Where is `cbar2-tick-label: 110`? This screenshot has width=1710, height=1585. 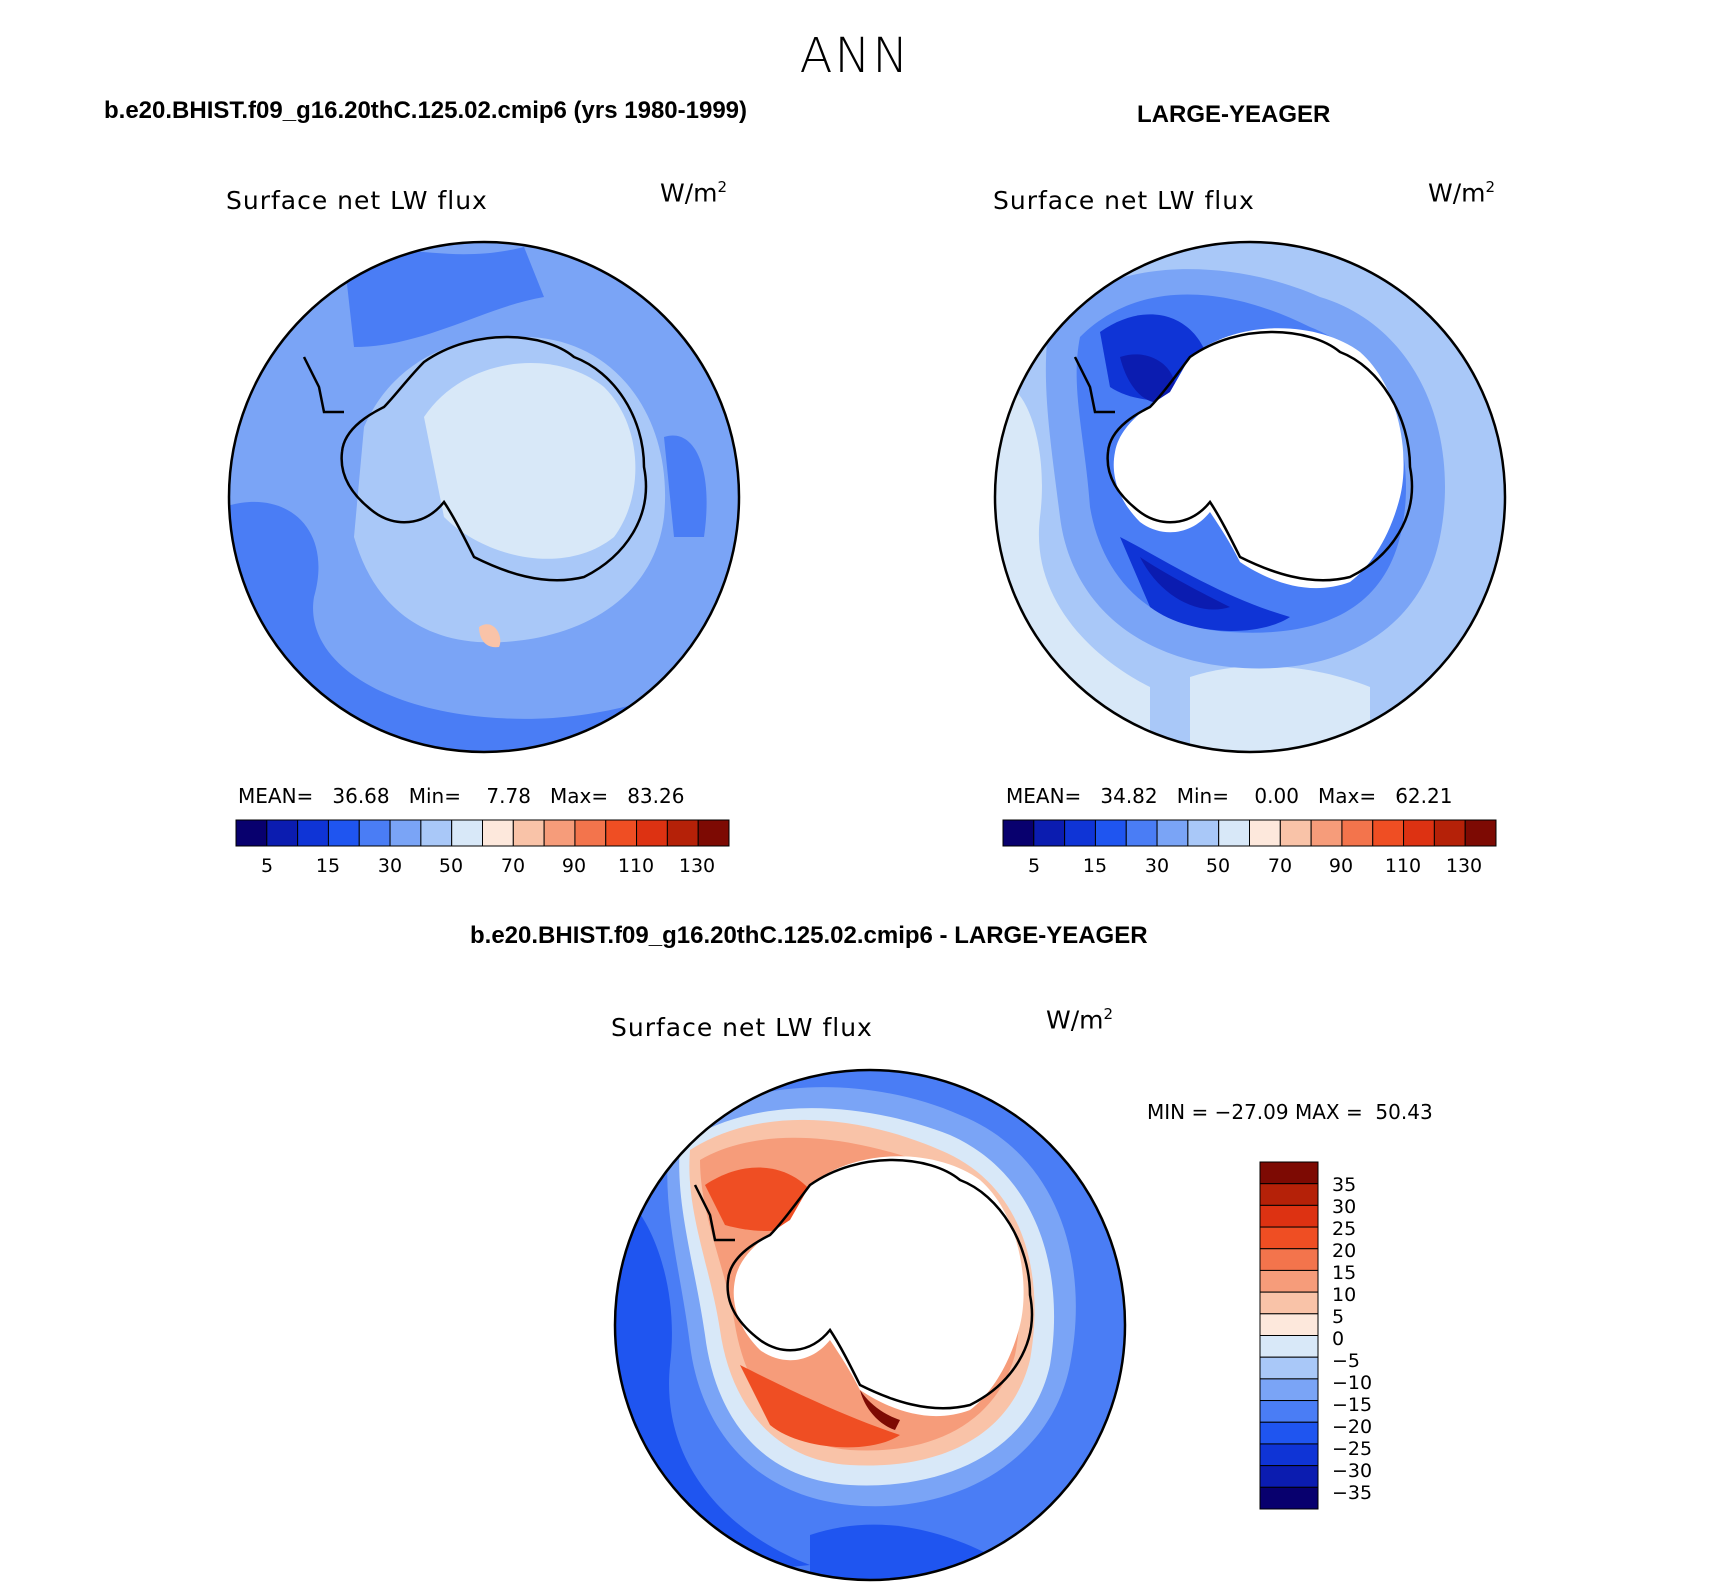 cbar2-tick-label: 110 is located at coordinates (1403, 866).